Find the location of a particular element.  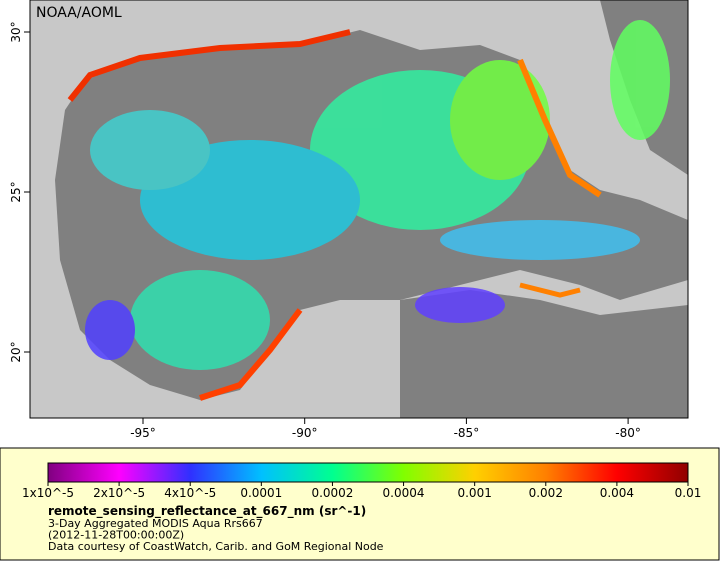

colorbar-label: 4x10^-5 is located at coordinates (190, 493).